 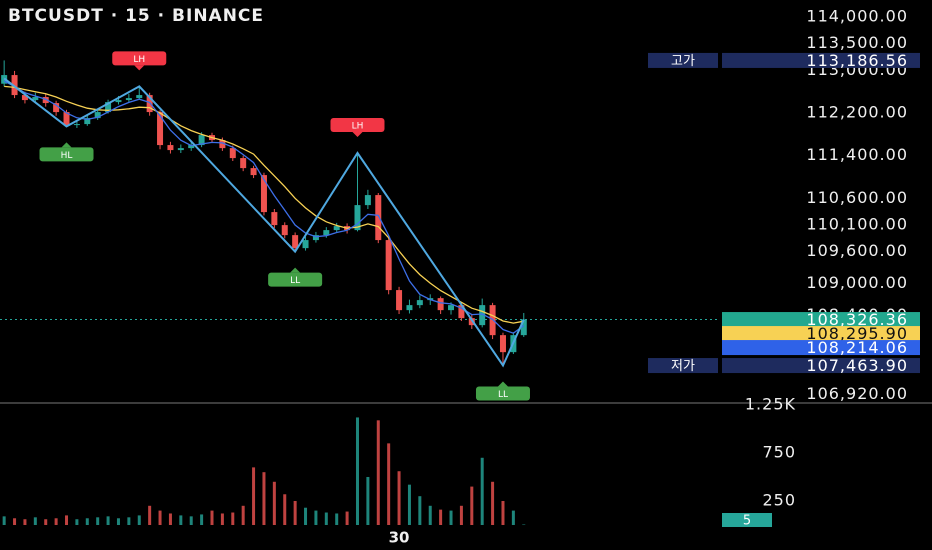 I want to click on price-badge: 107,463.90 저가, so click(x=784, y=365).